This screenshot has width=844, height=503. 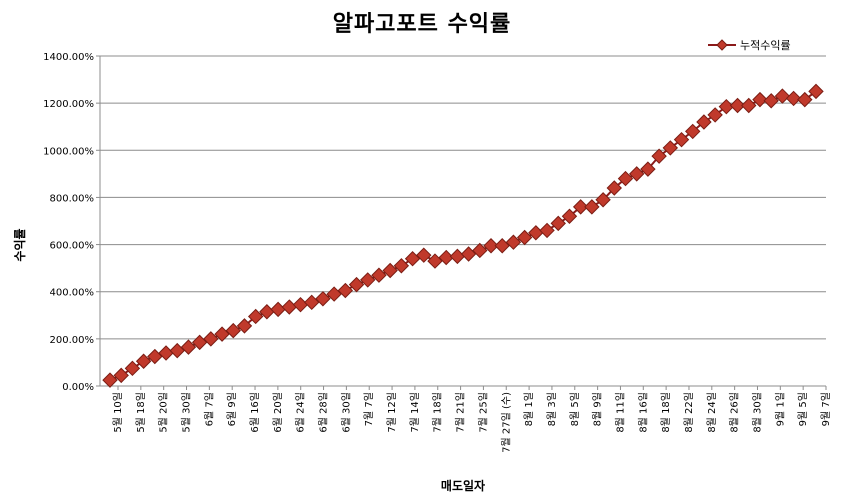 What do you see at coordinates (68, 57) in the screenshot?
I see `y-tick-label: 1400.00%` at bounding box center [68, 57].